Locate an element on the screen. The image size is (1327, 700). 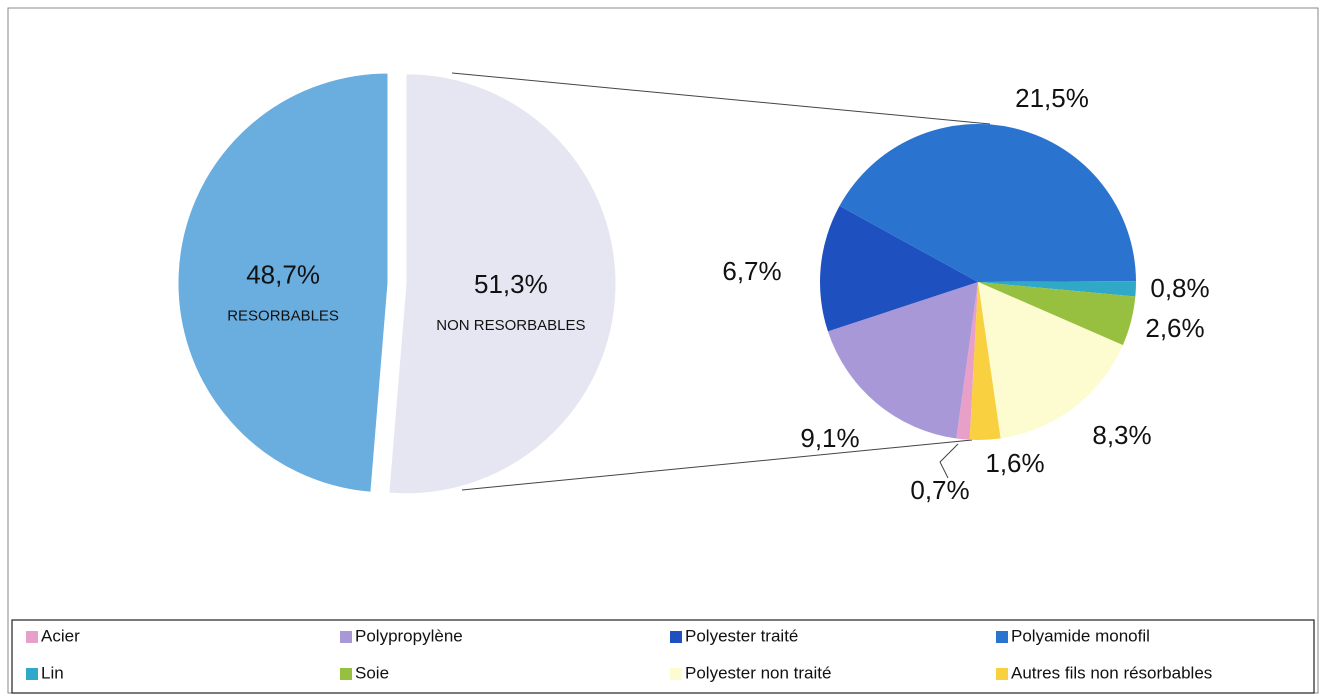
slice-value-label: 0,8% is located at coordinates (1179, 288).